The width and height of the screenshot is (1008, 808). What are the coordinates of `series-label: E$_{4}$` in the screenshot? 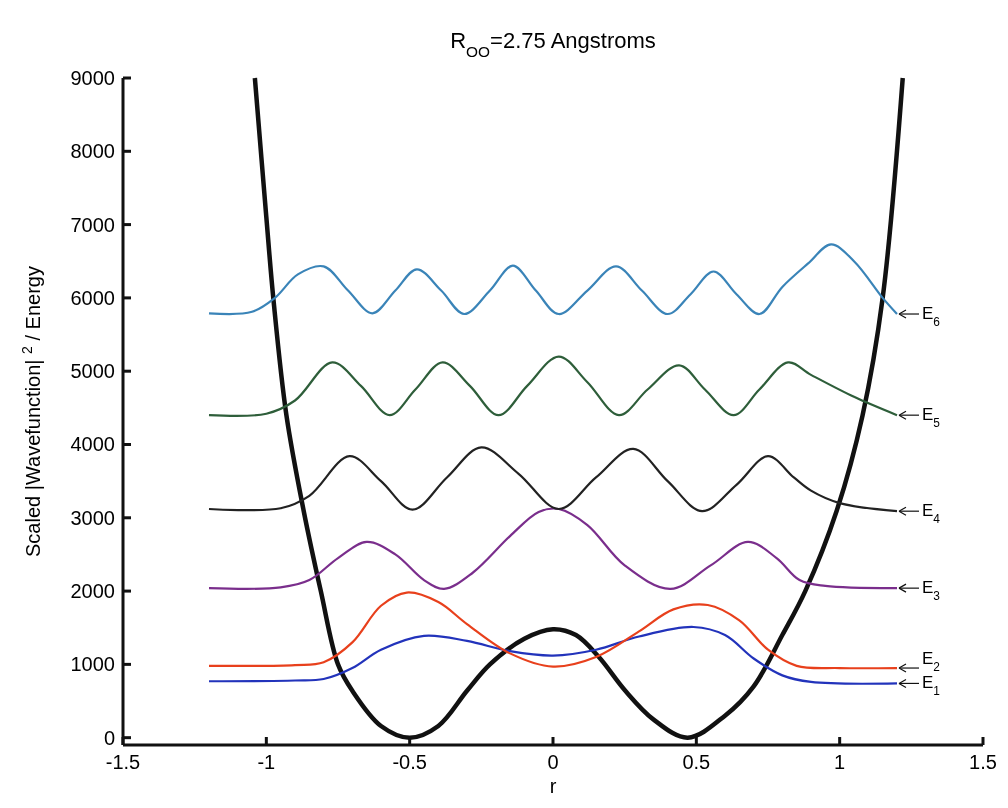 It's located at (931, 514).